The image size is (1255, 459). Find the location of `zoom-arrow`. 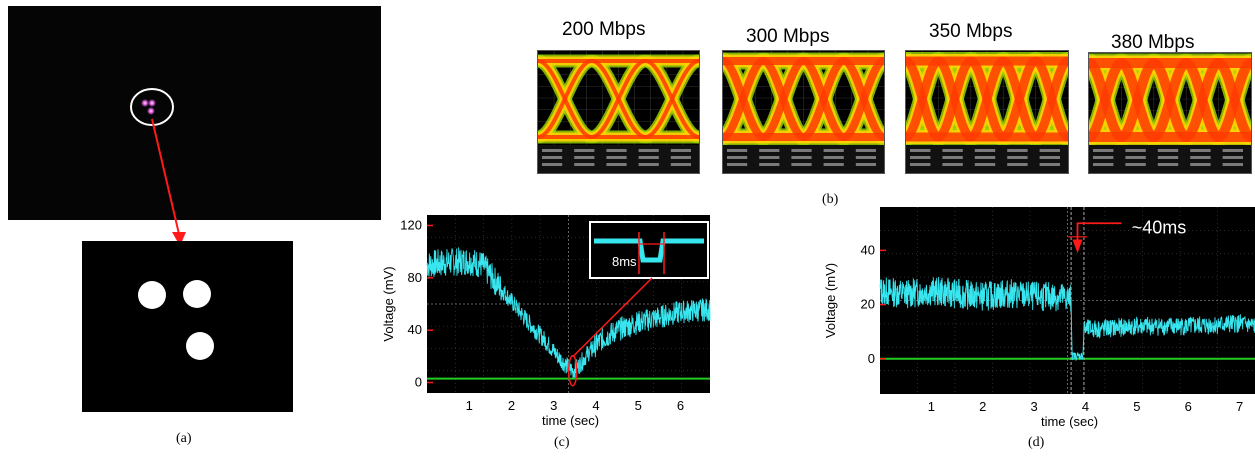

zoom-arrow is located at coordinates (168, 182).